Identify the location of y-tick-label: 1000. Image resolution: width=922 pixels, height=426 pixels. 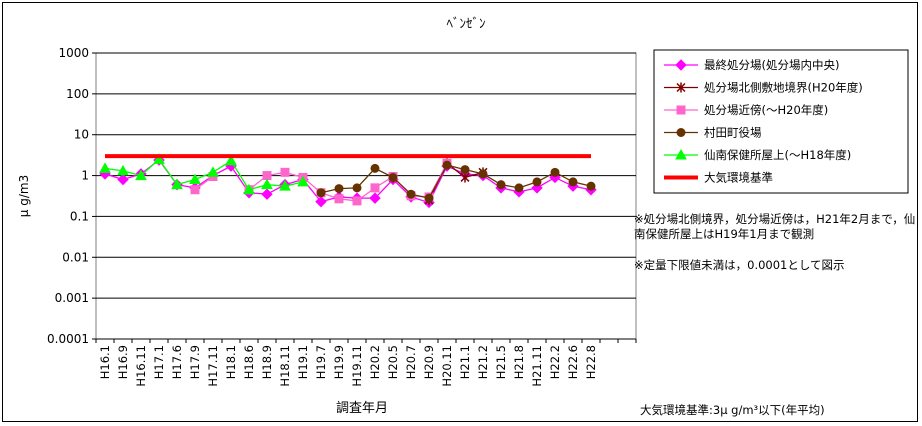
(73, 53).